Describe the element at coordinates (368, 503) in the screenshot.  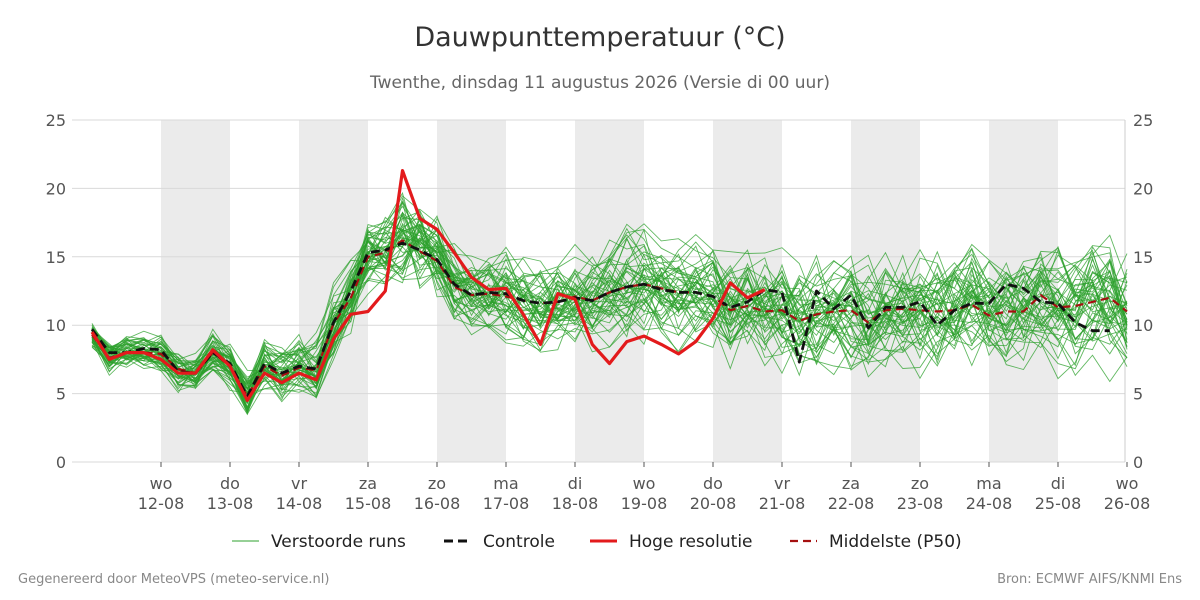
I see `x-tick-date: 15-08` at that location.